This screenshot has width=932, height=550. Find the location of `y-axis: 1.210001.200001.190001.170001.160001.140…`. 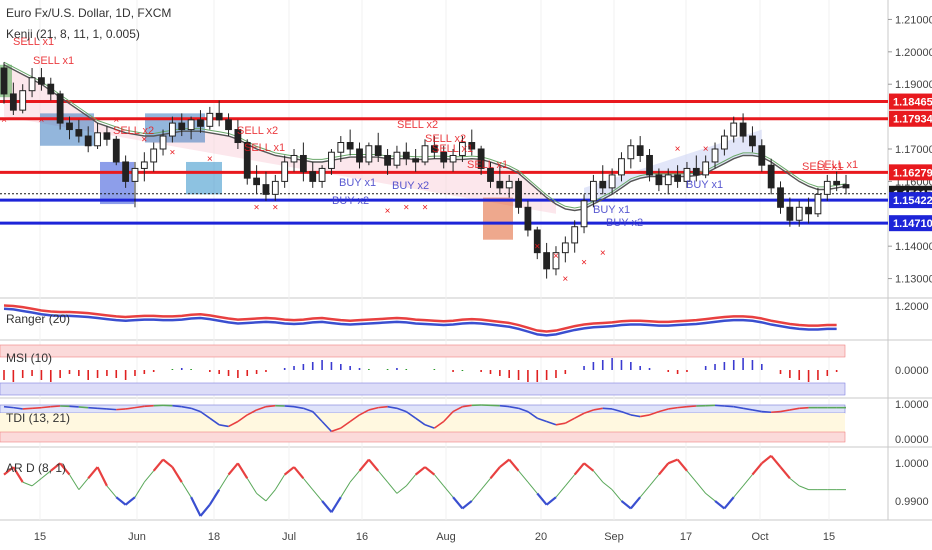

y-axis: 1.210001.200001.190001.170001.160001.140… is located at coordinates (910, 150).